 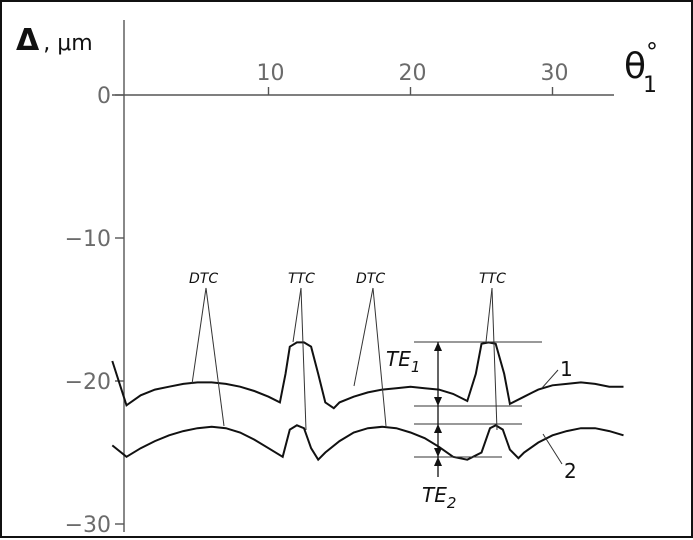 I want to click on series-2-curve, so click(x=367, y=443).